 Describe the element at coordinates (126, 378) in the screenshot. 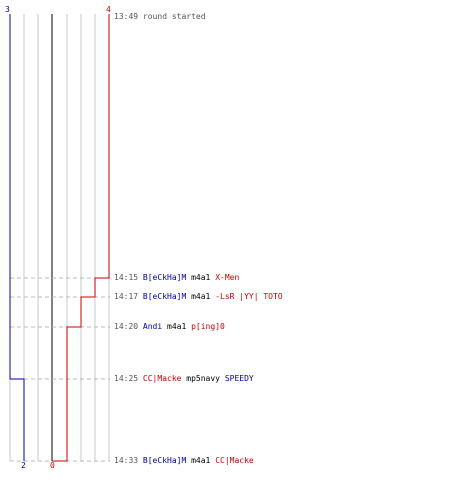

I see `event-time: 14:25` at that location.